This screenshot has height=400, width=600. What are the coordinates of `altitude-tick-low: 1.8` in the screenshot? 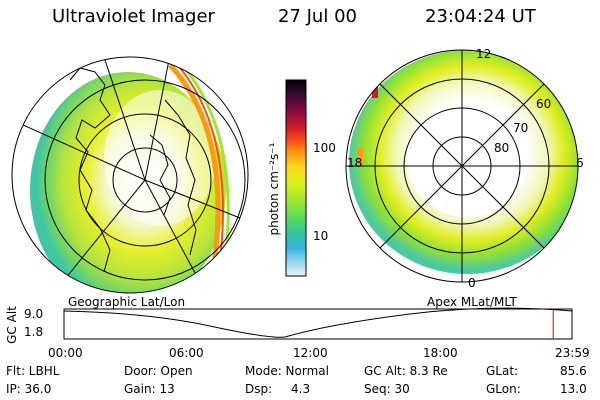 It's located at (34, 332).